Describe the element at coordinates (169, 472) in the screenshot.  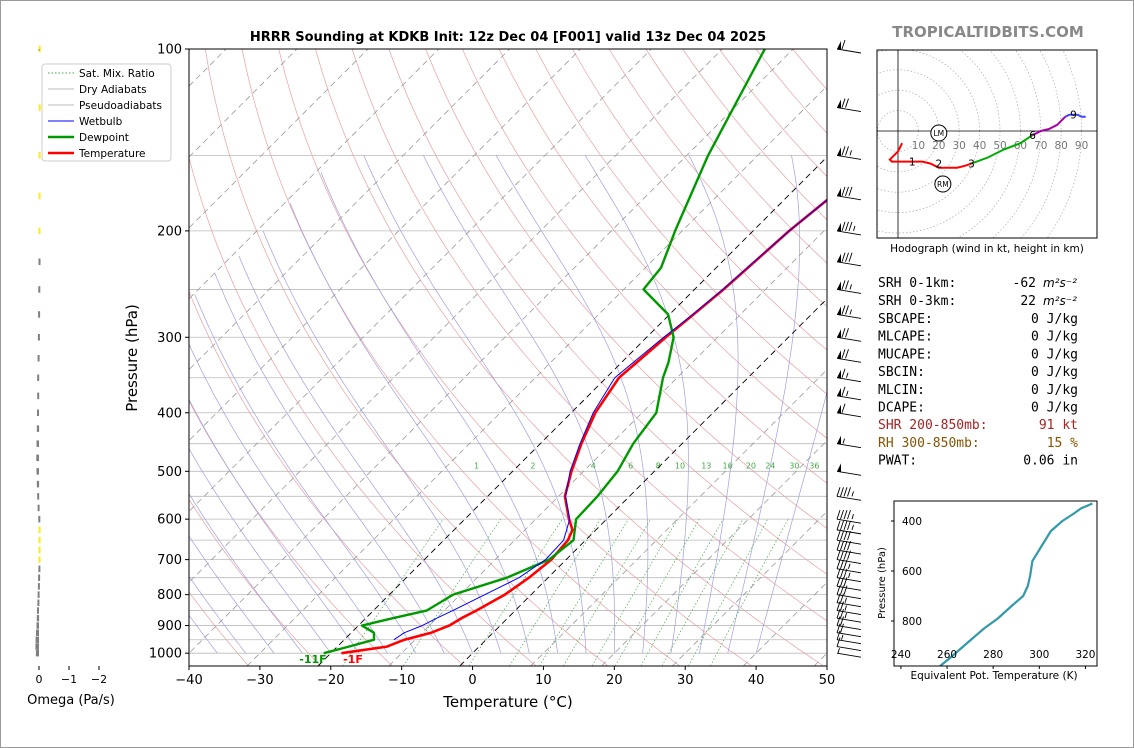
I see `y-tick-label: 500` at that location.